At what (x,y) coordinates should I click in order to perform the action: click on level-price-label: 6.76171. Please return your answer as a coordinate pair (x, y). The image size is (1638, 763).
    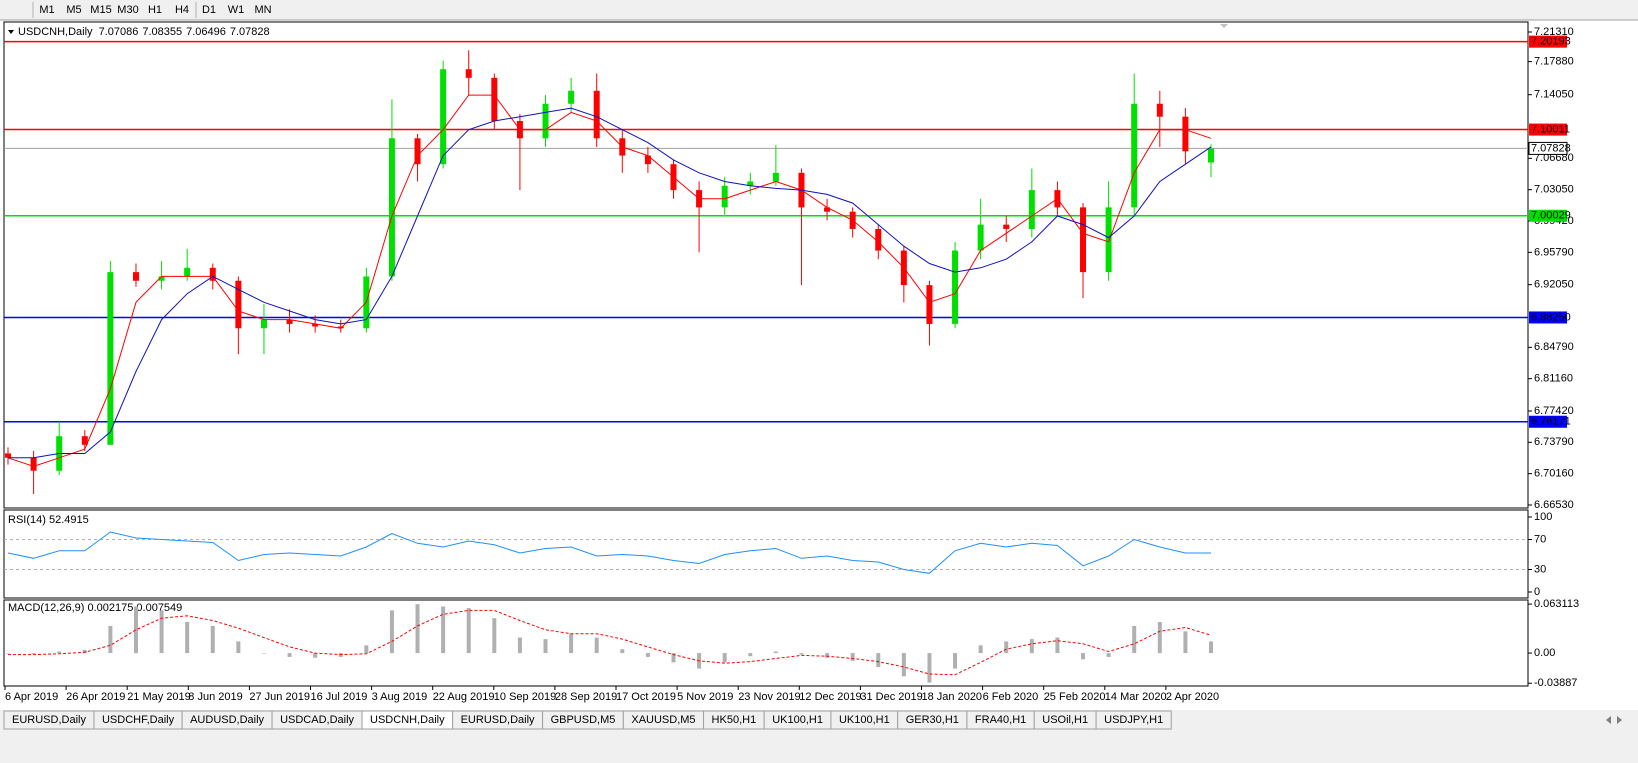
    Looking at the image, I should click on (1551, 422).